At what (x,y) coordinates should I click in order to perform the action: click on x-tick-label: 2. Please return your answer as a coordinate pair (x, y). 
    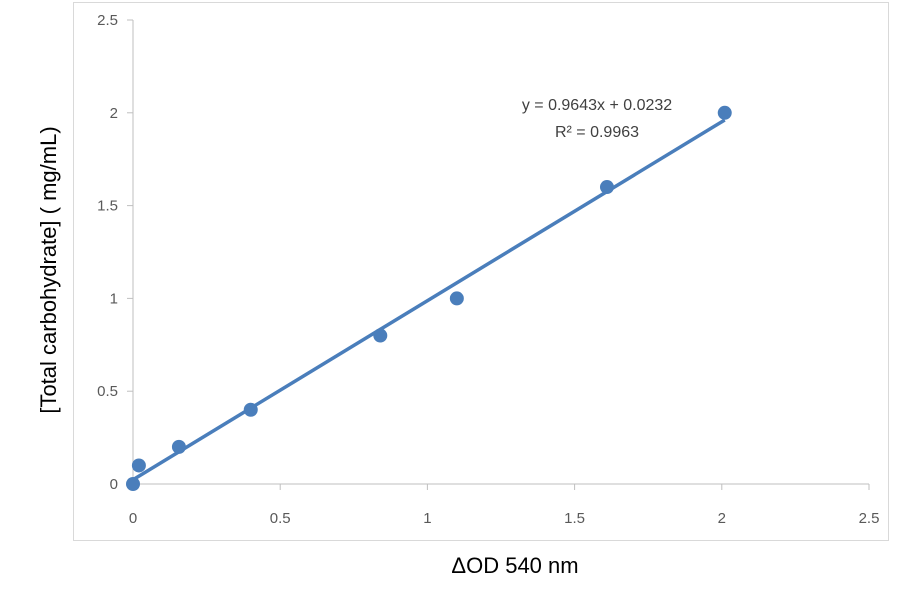
    Looking at the image, I should click on (722, 518).